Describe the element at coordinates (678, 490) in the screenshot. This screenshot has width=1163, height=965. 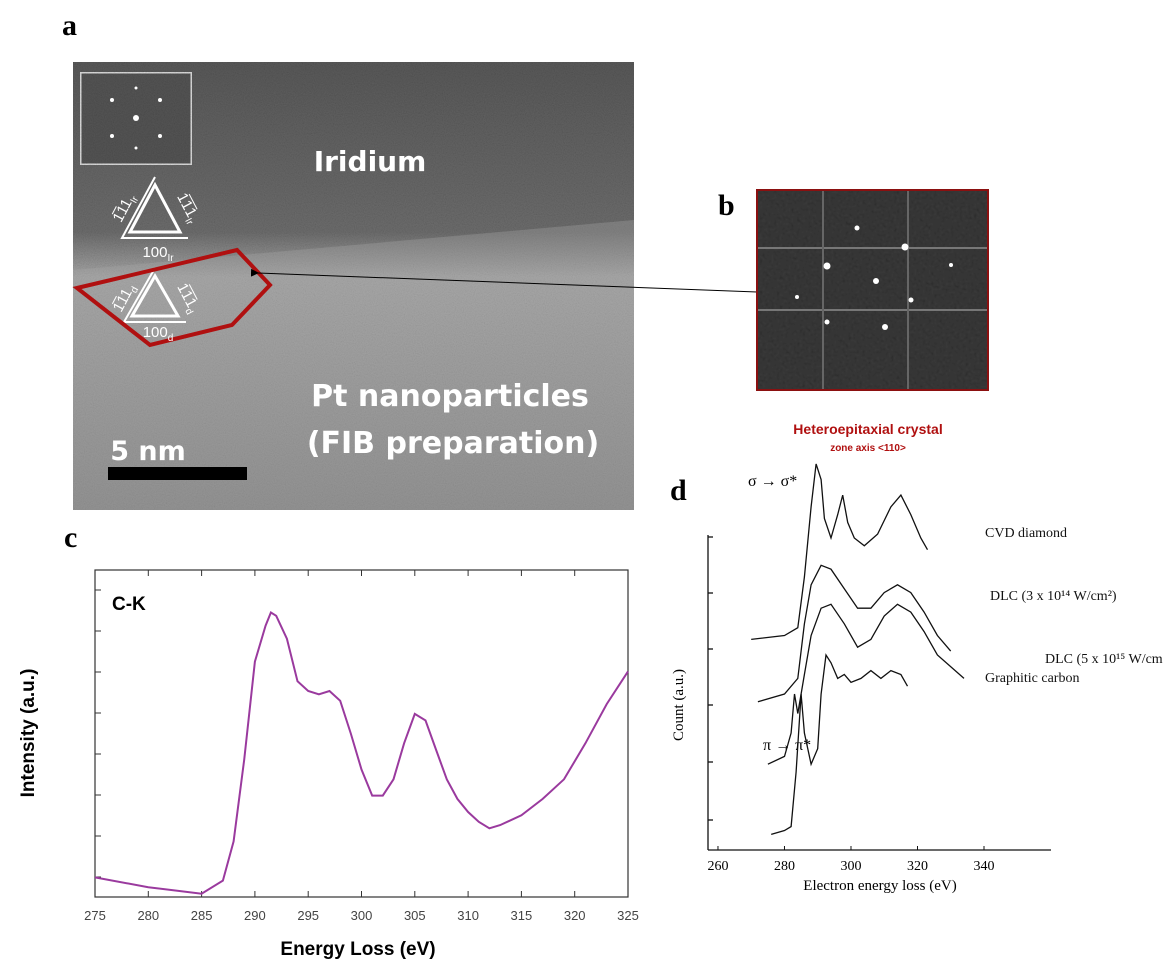
I see `panel-label: d` at that location.